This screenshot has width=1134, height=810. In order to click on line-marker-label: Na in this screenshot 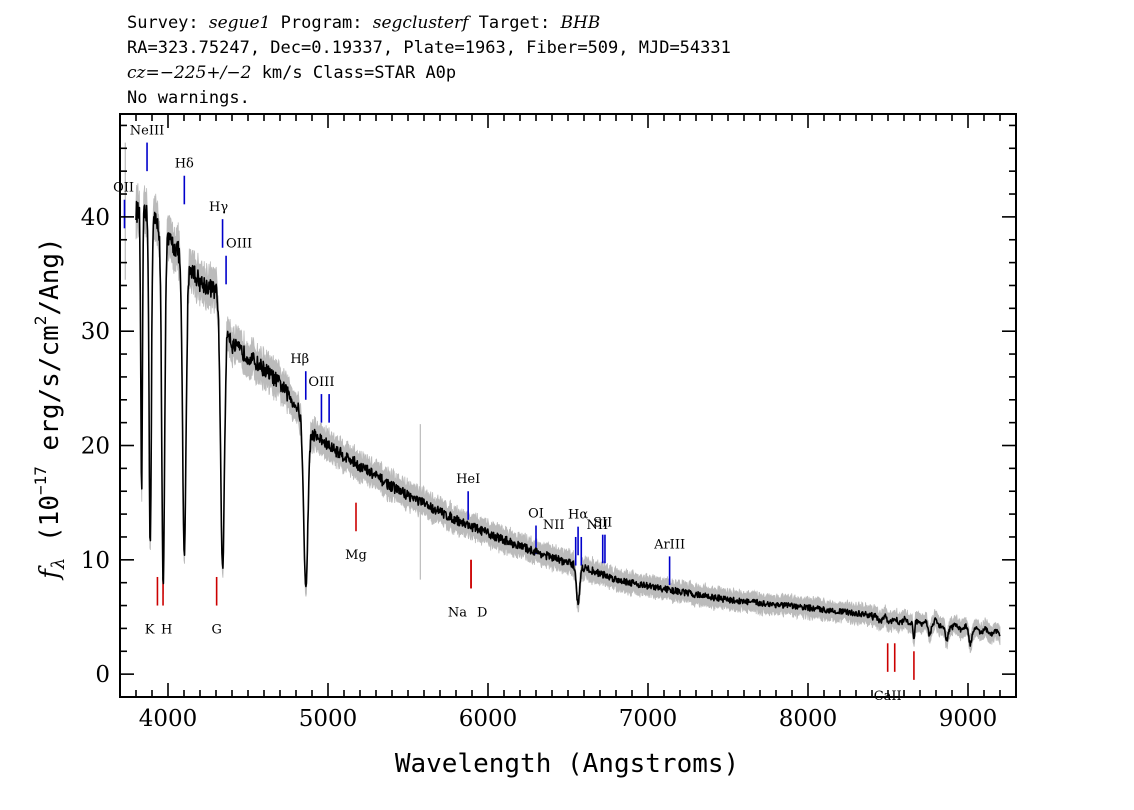, I will do `click(457, 612)`.